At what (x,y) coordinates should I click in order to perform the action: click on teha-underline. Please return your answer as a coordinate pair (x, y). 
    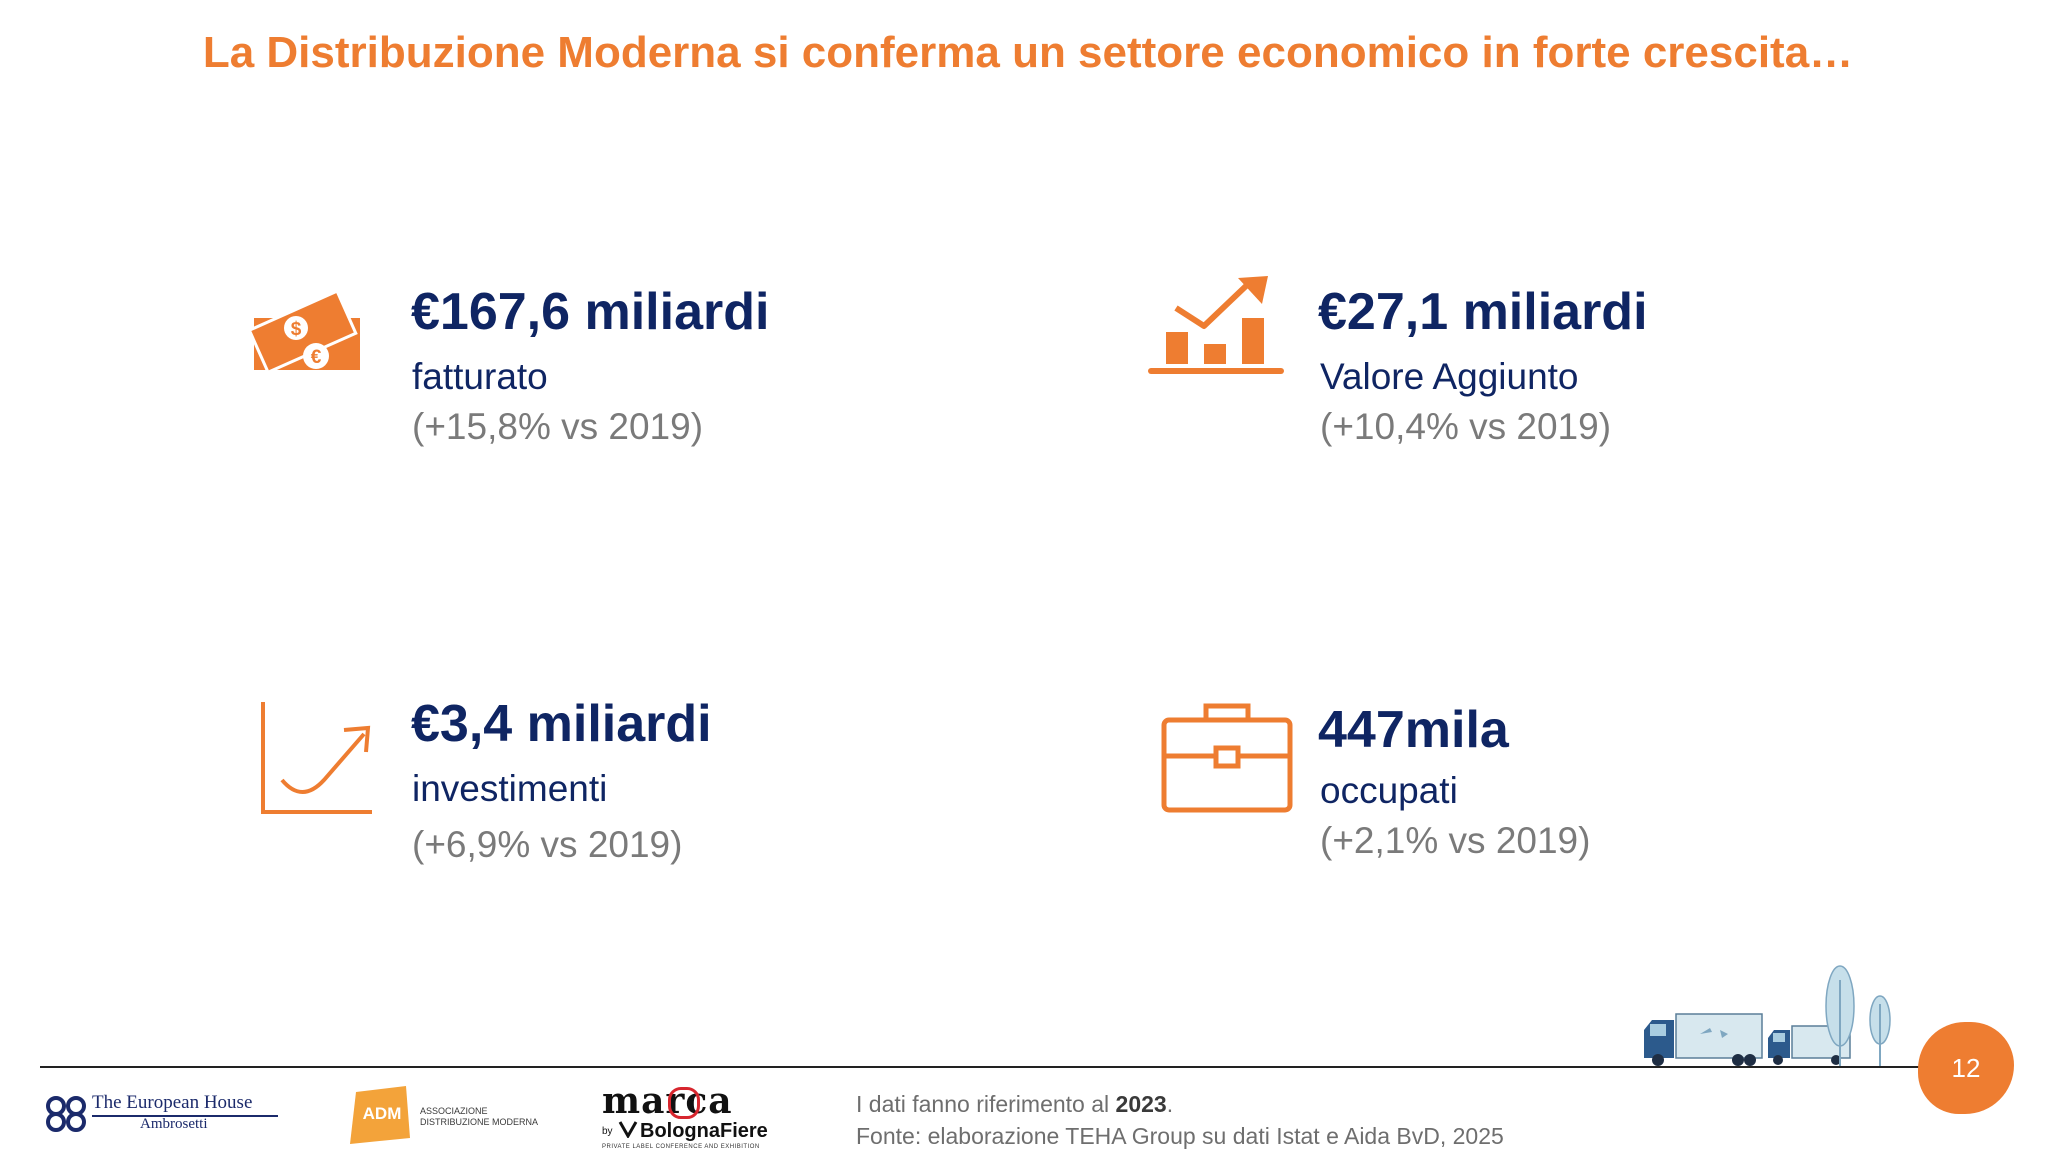
    Looking at the image, I should click on (185, 1116).